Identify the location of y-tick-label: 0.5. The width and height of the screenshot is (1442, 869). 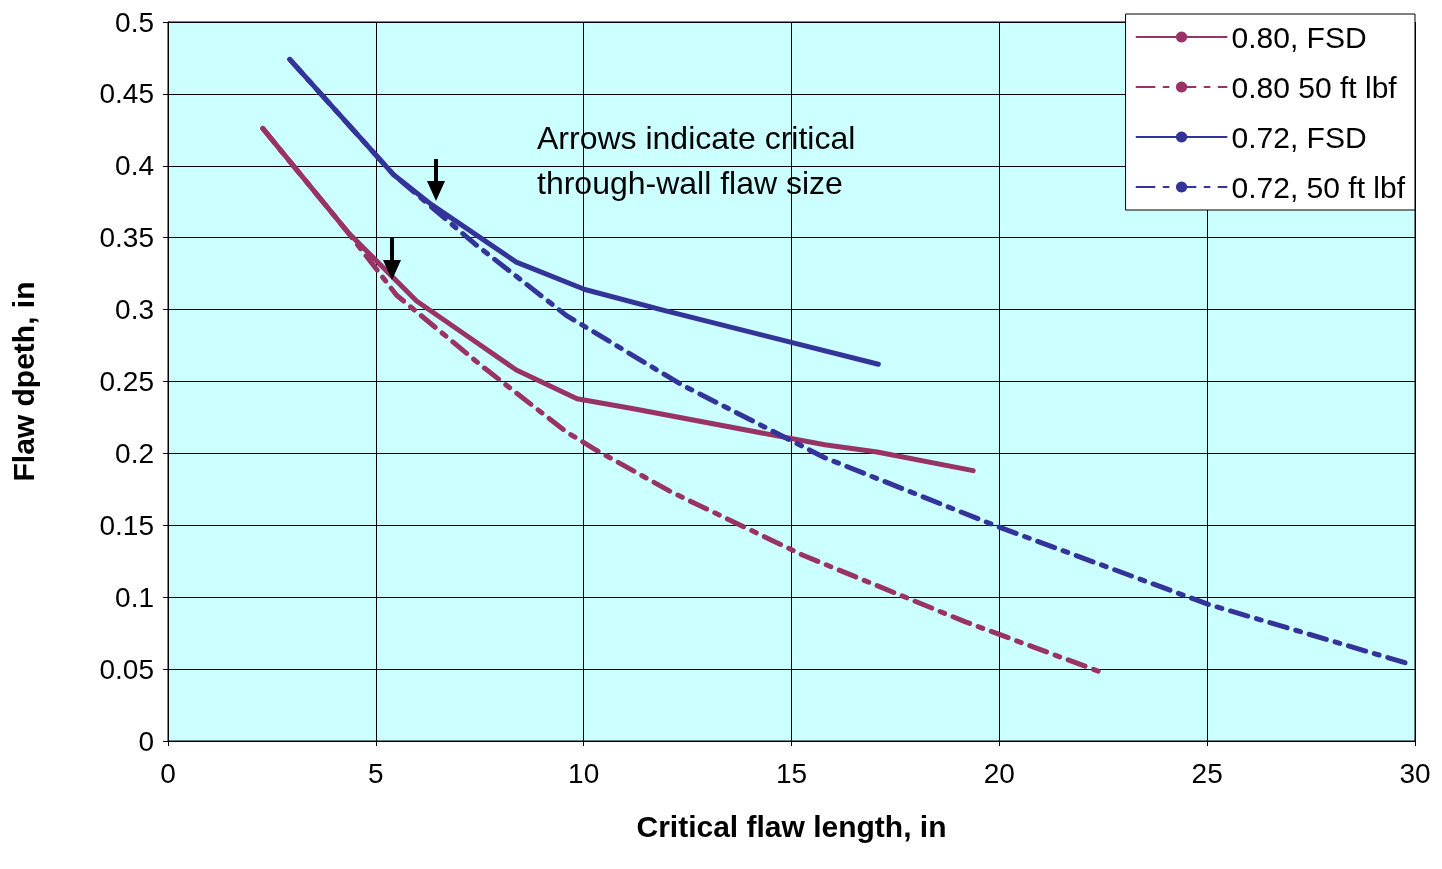
(134, 22).